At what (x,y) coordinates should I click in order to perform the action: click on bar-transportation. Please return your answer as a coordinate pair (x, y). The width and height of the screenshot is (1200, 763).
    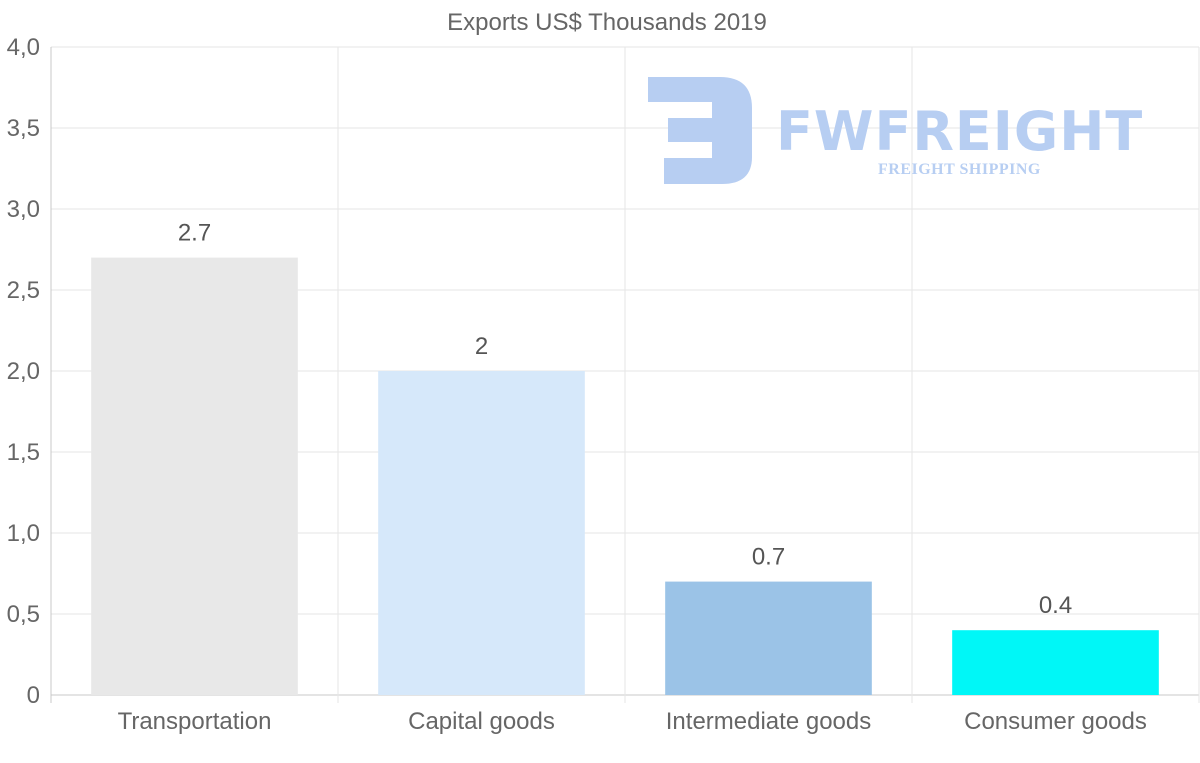
    Looking at the image, I should click on (194, 476).